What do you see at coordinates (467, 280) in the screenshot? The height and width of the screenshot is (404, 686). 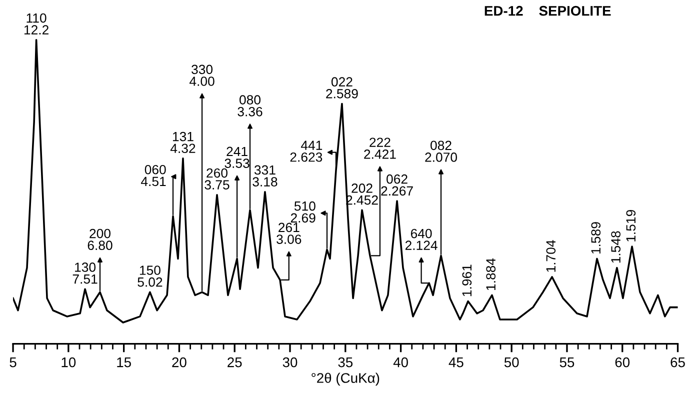 I see `annotation: 1.961` at bounding box center [467, 280].